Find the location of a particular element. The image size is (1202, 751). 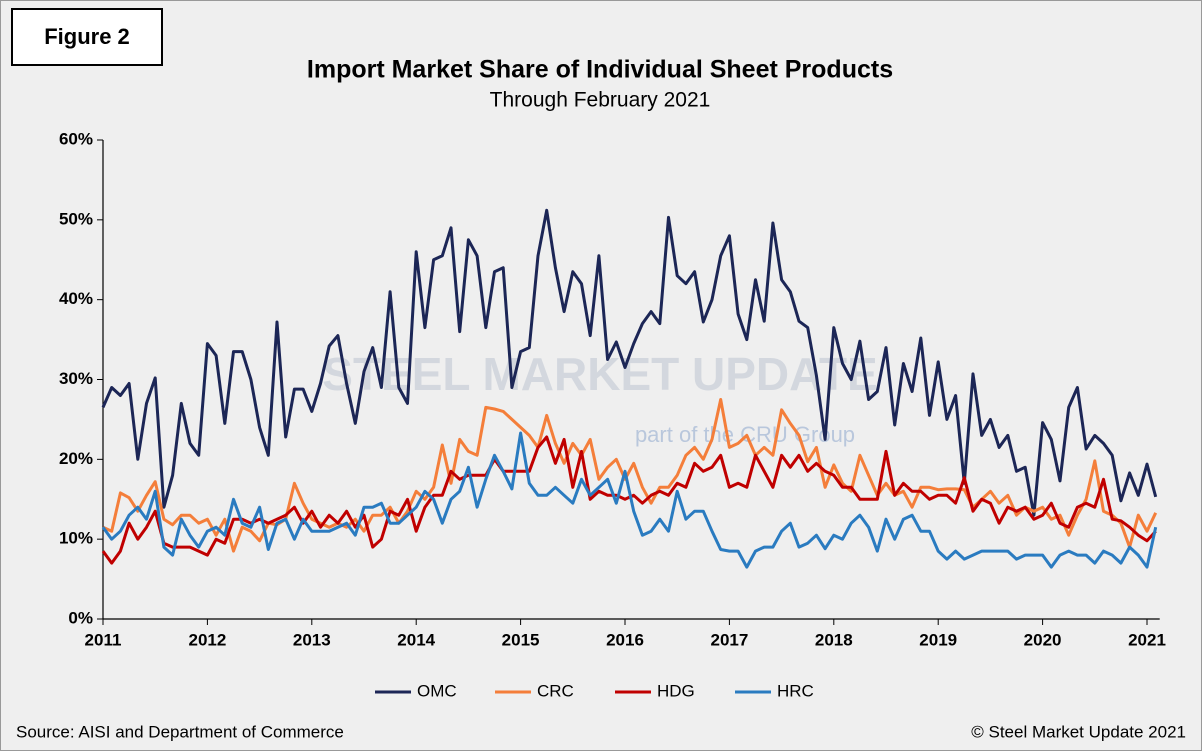

x-tick-label: 2019 is located at coordinates (938, 639).